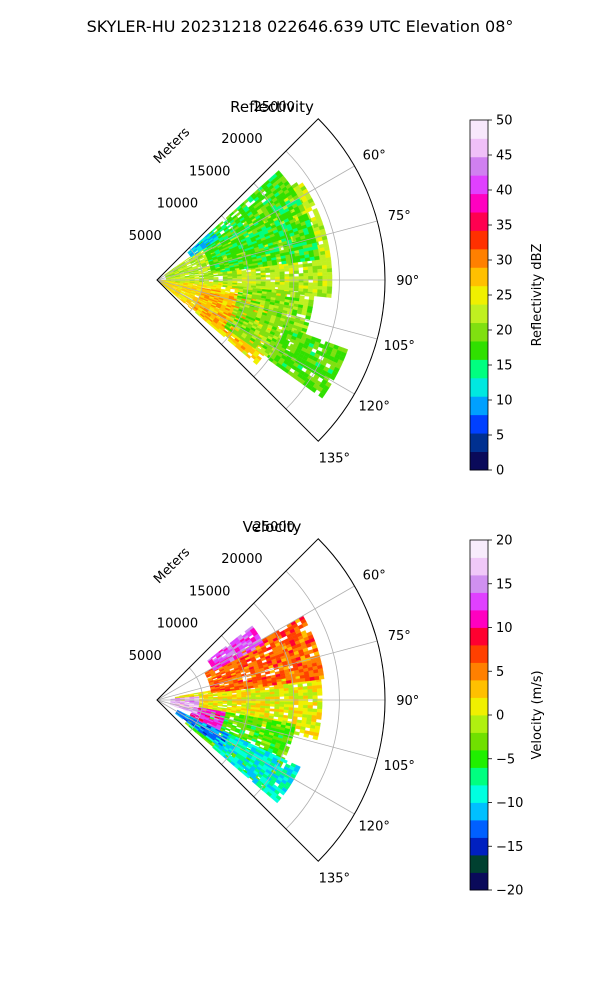  I want to click on colorbar-tick-label: 25, so click(504, 296).